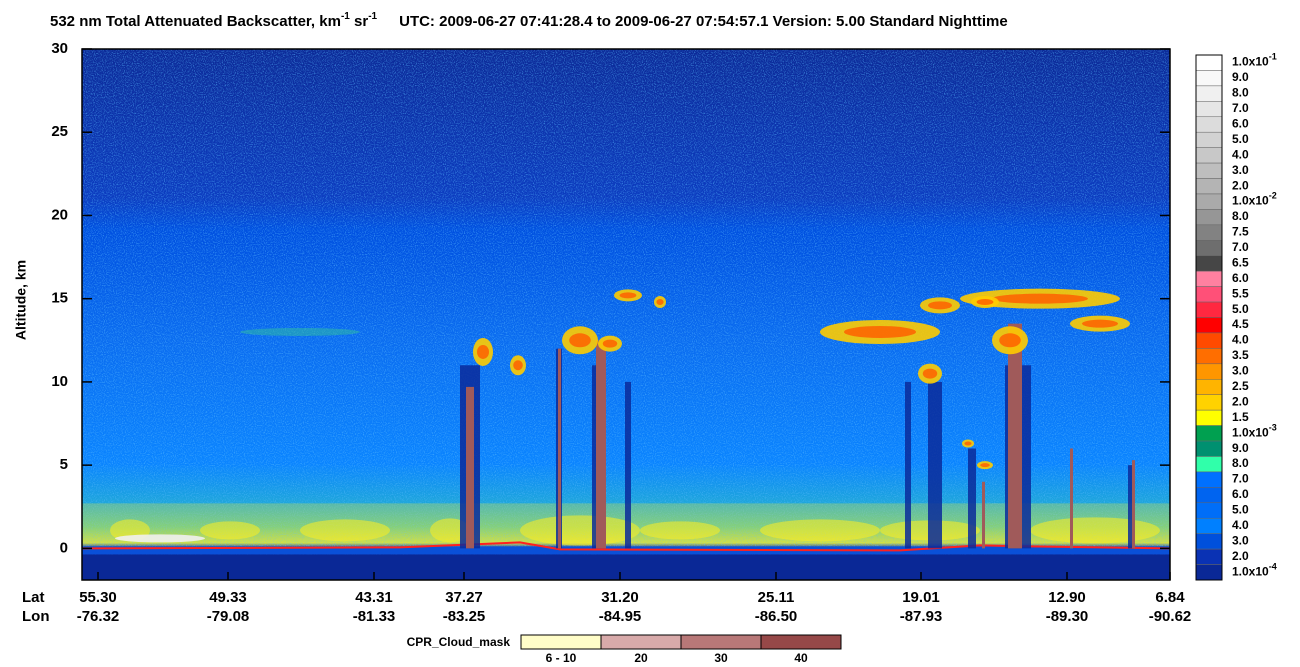 The height and width of the screenshot is (667, 1300). Describe the element at coordinates (359, 21) in the screenshot. I see `title-part: sr` at that location.